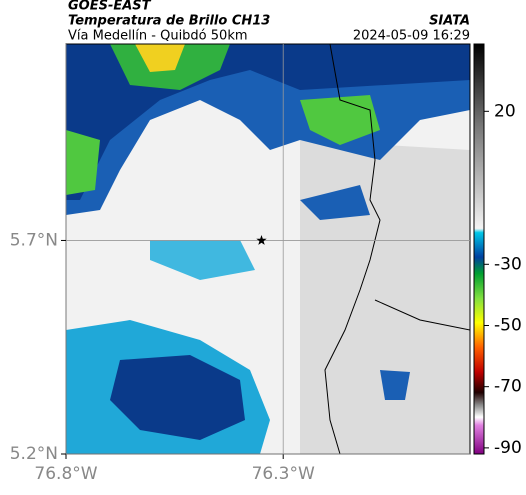 This screenshot has height=495, width=526. What do you see at coordinates (508, 264) in the screenshot?
I see `colorbar-tick-label: -30` at bounding box center [508, 264].